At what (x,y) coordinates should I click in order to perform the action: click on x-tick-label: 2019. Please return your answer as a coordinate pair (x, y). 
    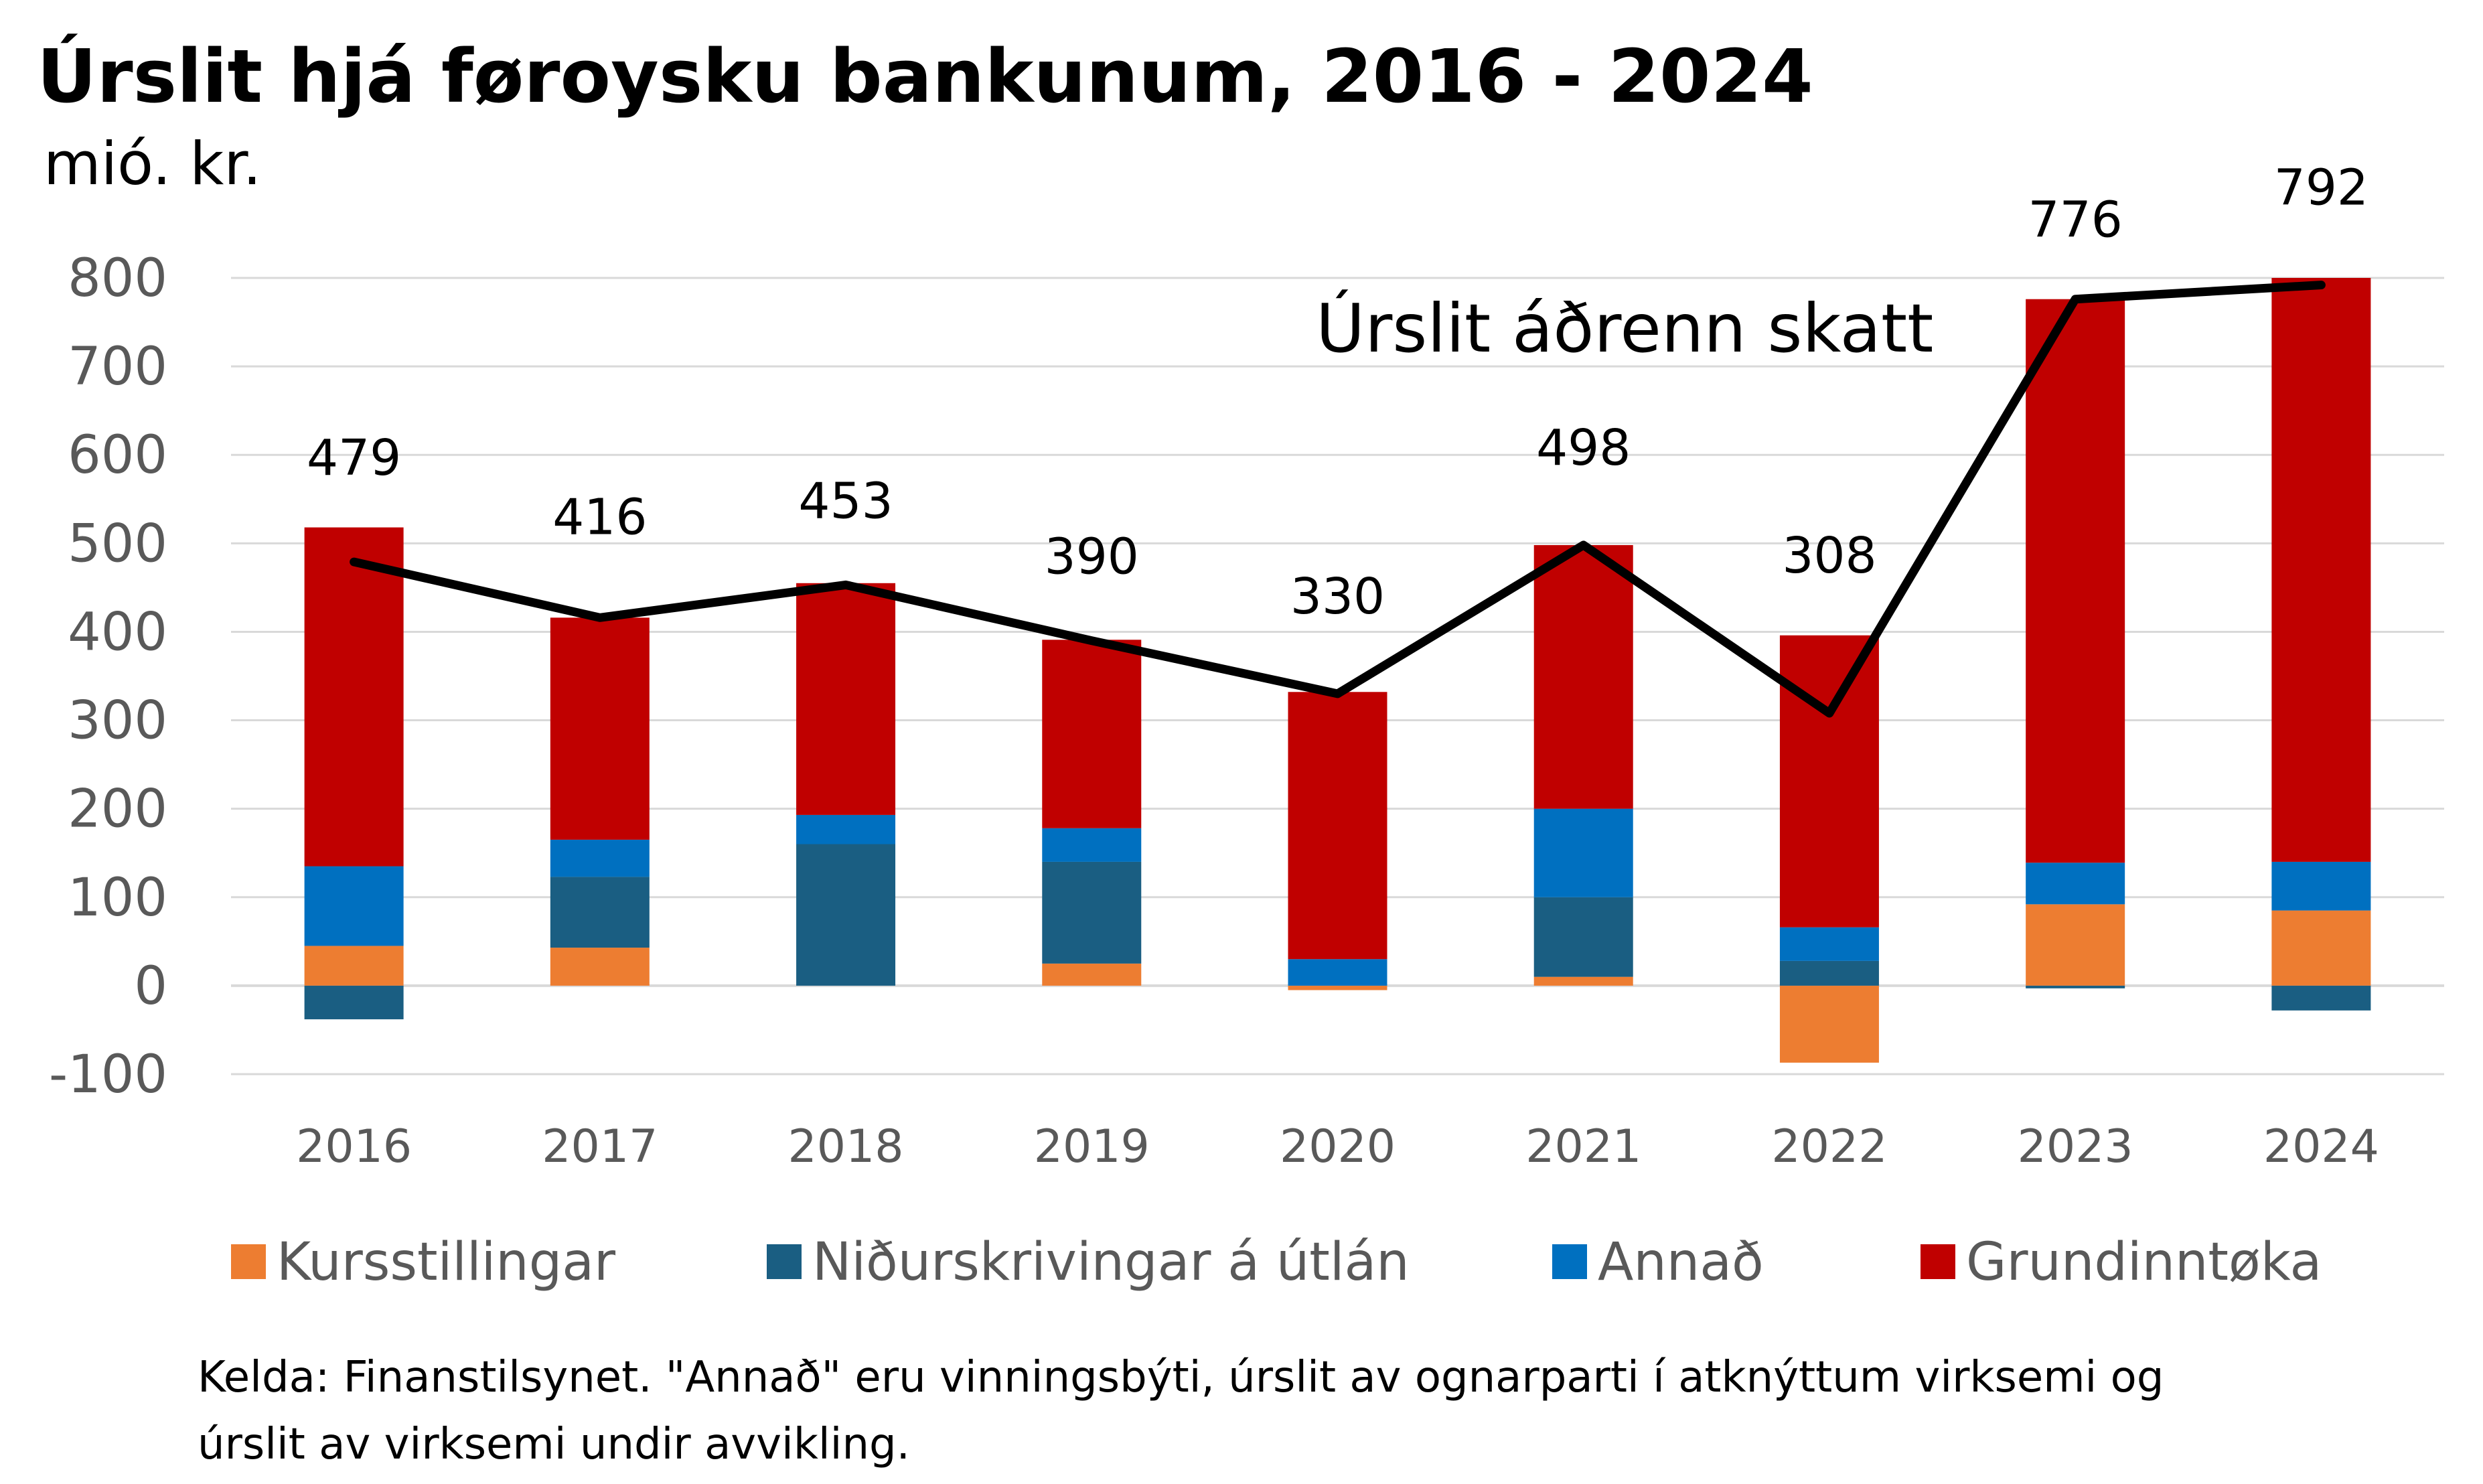
    Looking at the image, I should click on (1092, 1146).